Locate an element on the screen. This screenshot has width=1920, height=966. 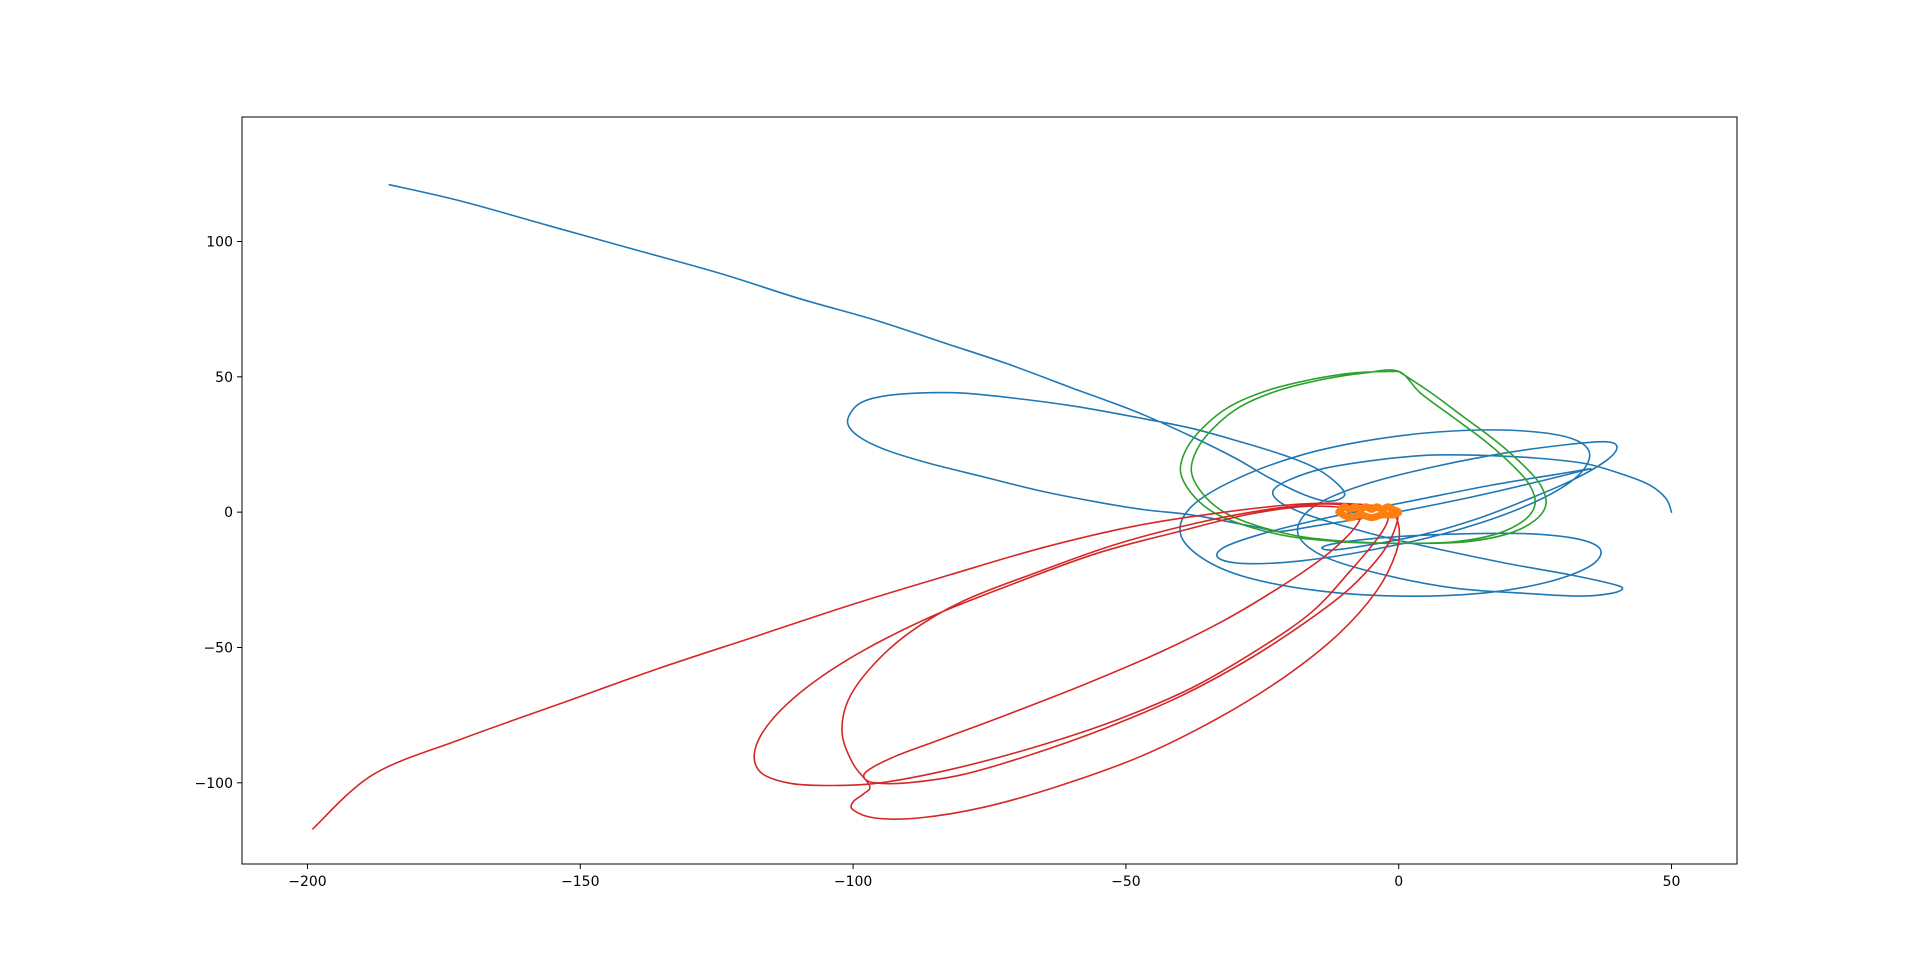
x-axis: −200 −150 −100 −50 0 50 is located at coordinates (984, 877).